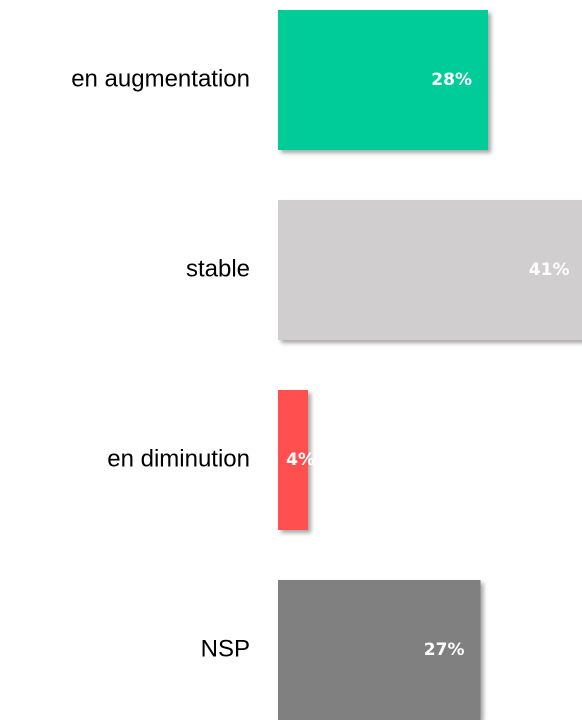 The image size is (582, 720). Describe the element at coordinates (218, 268) in the screenshot. I see `category-label: stable` at that location.